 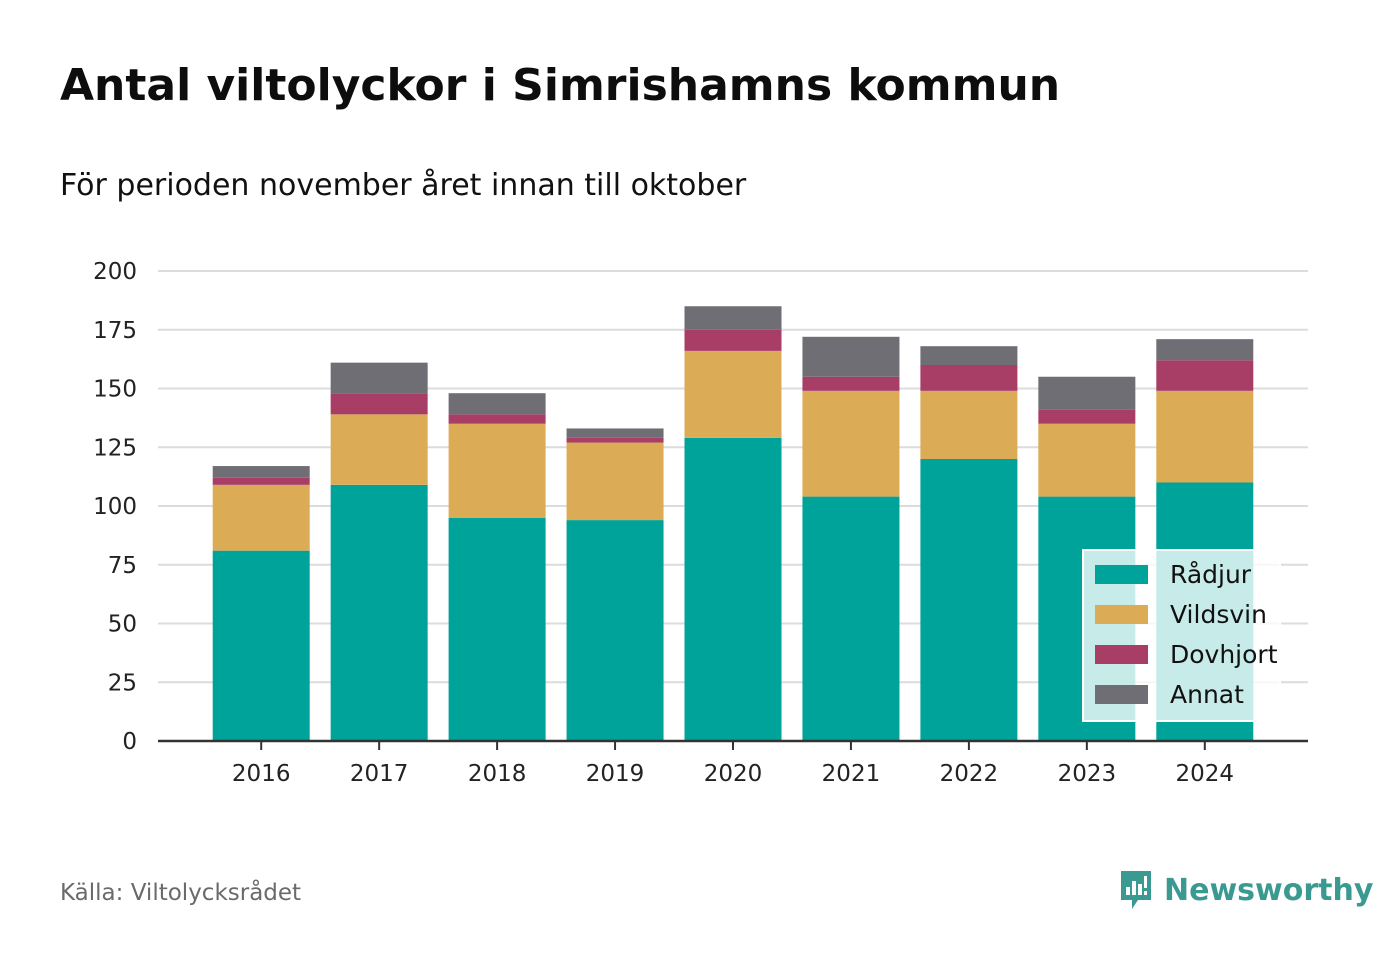 I want to click on legend-label: Annat, so click(x=1207, y=694).